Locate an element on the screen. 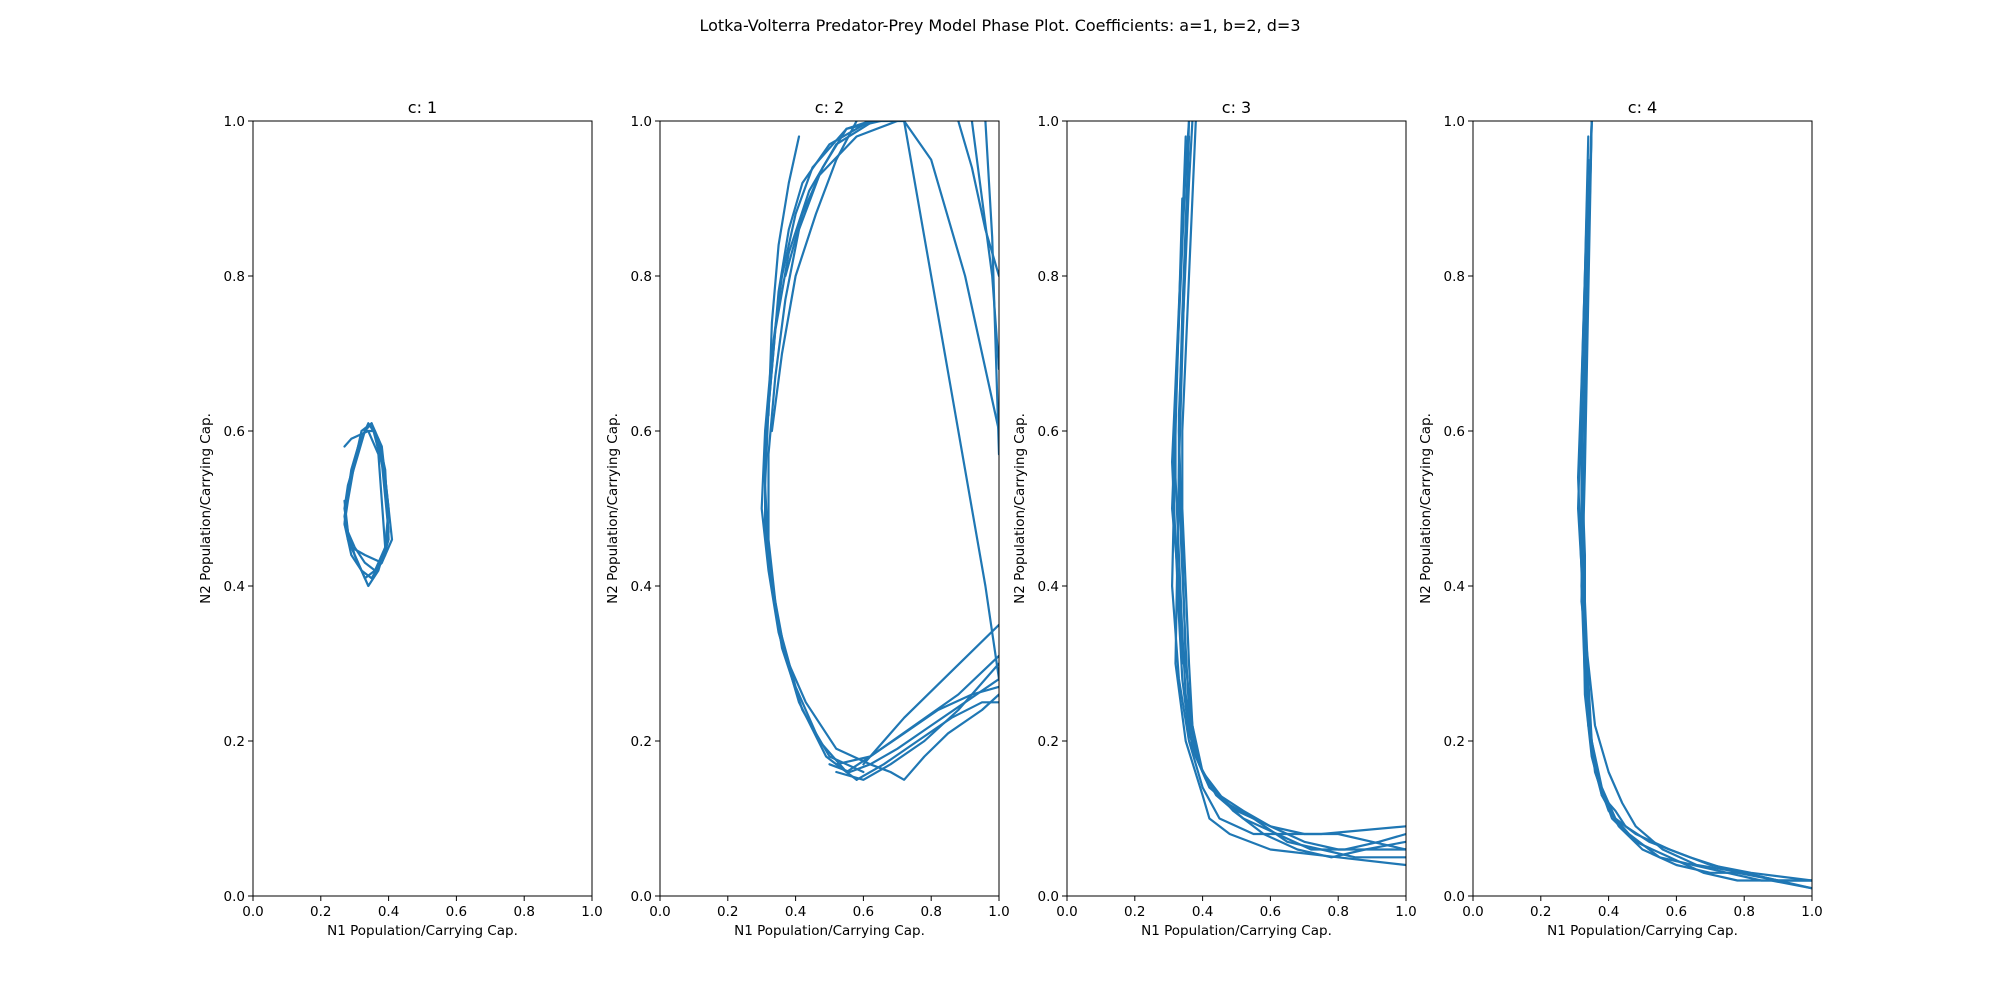  panel-title: c: 1 is located at coordinates (422, 107).